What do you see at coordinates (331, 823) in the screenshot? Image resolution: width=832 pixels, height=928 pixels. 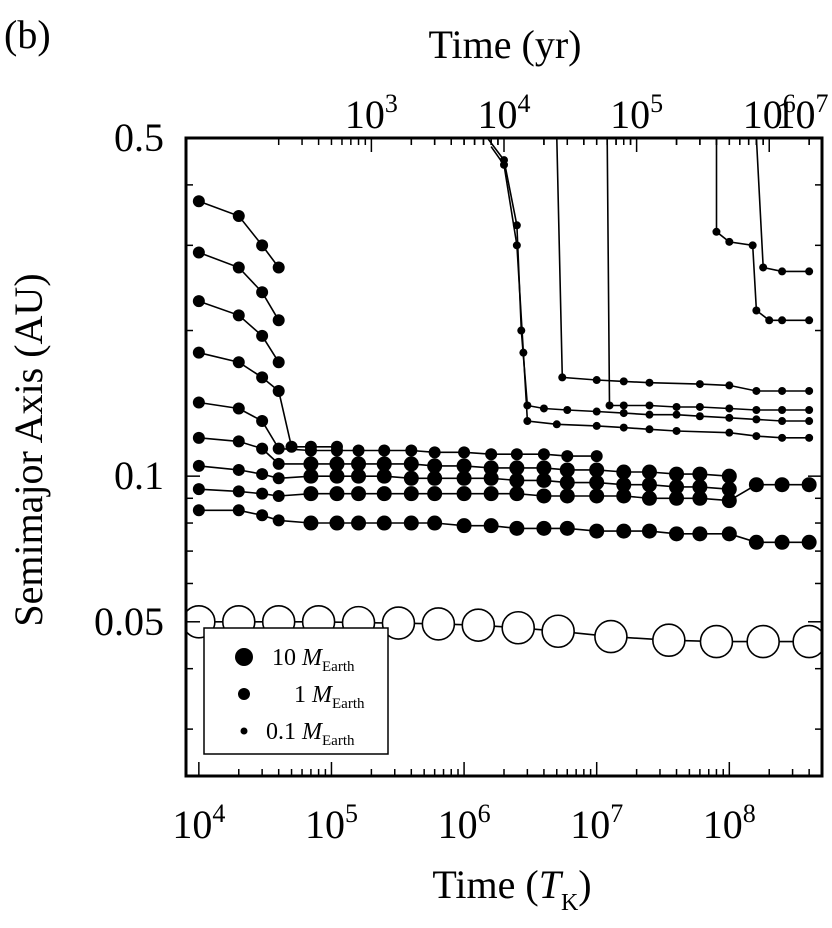 I see `x-tick-label: 10⁵` at bounding box center [331, 823].